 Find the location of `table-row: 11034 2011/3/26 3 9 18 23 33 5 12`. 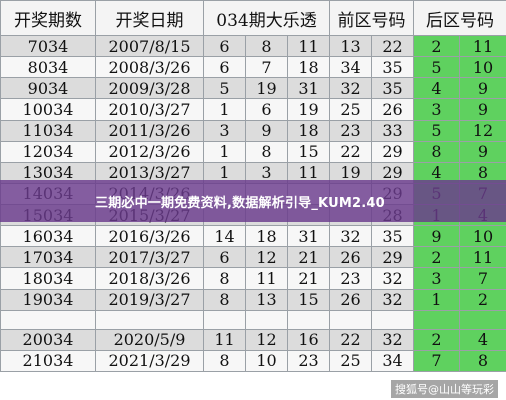

table-row: 11034 2011/3/26 3 9 18 23 33 5 12 is located at coordinates (253, 130).